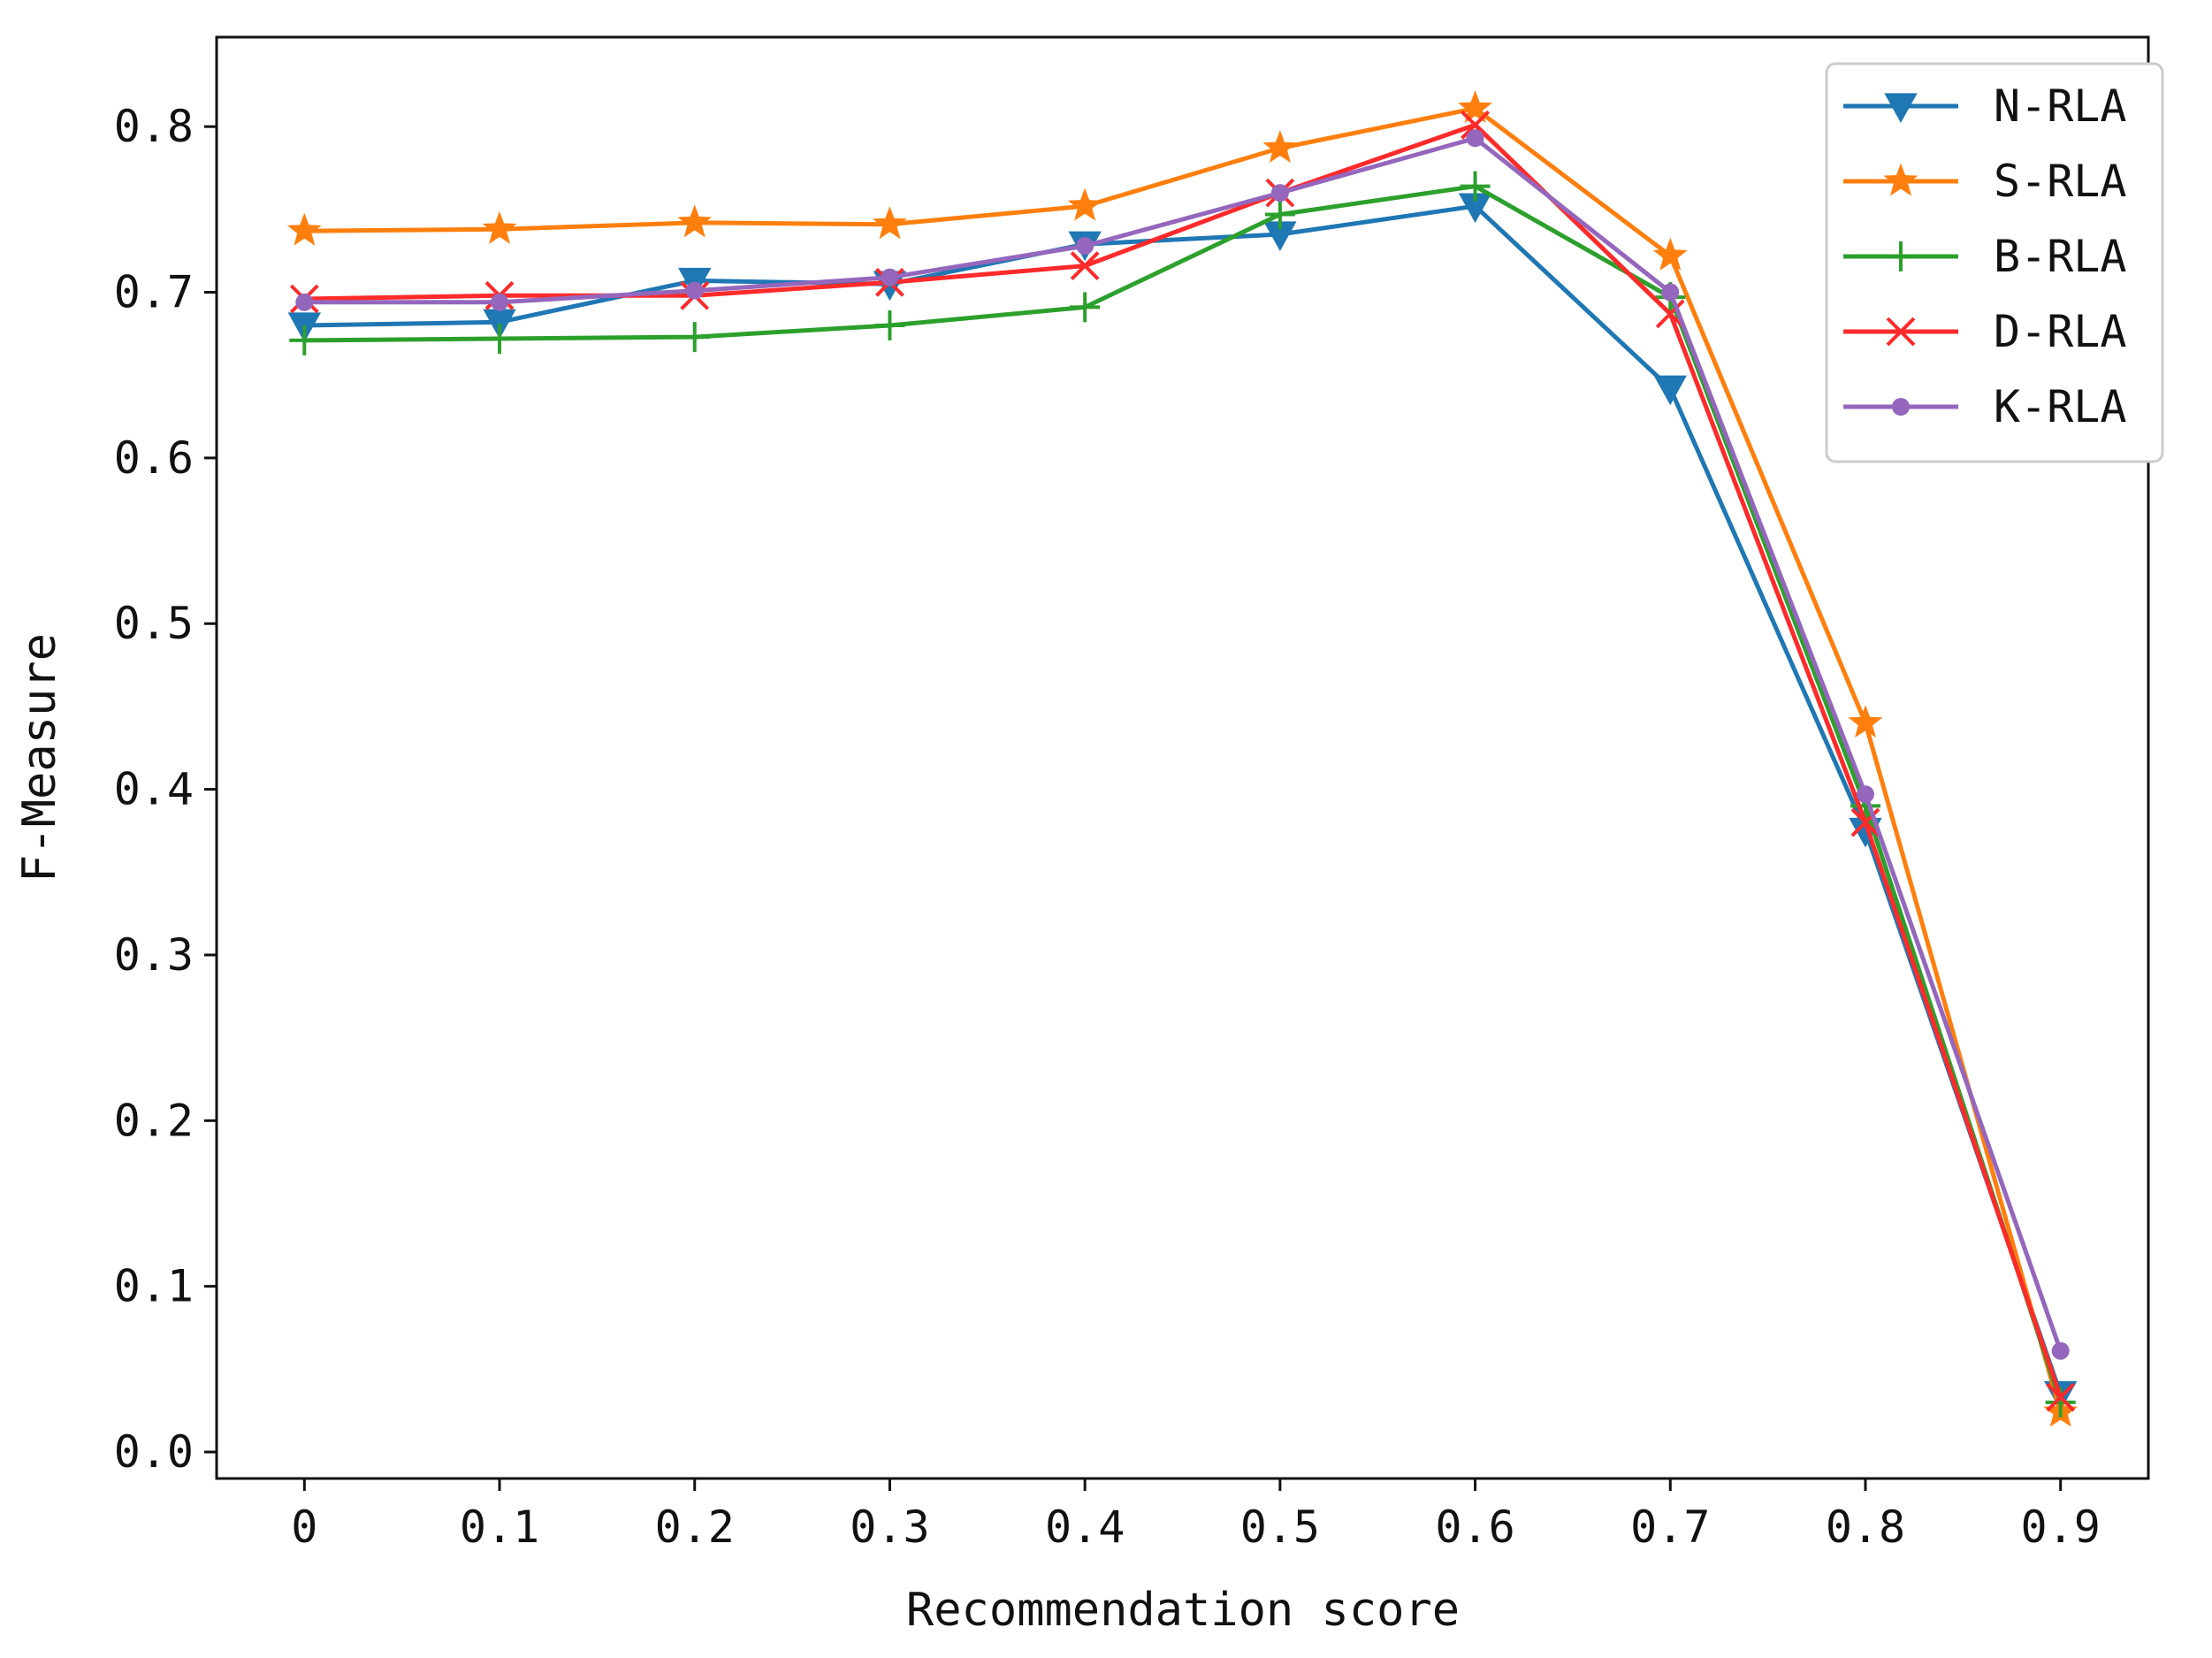 The width and height of the screenshot is (2212, 1658). I want to click on y-axis: 0.0 0.1 0.2 0.3 0.4 0.5 0.6 0.7 0.8, so click(165, 789).